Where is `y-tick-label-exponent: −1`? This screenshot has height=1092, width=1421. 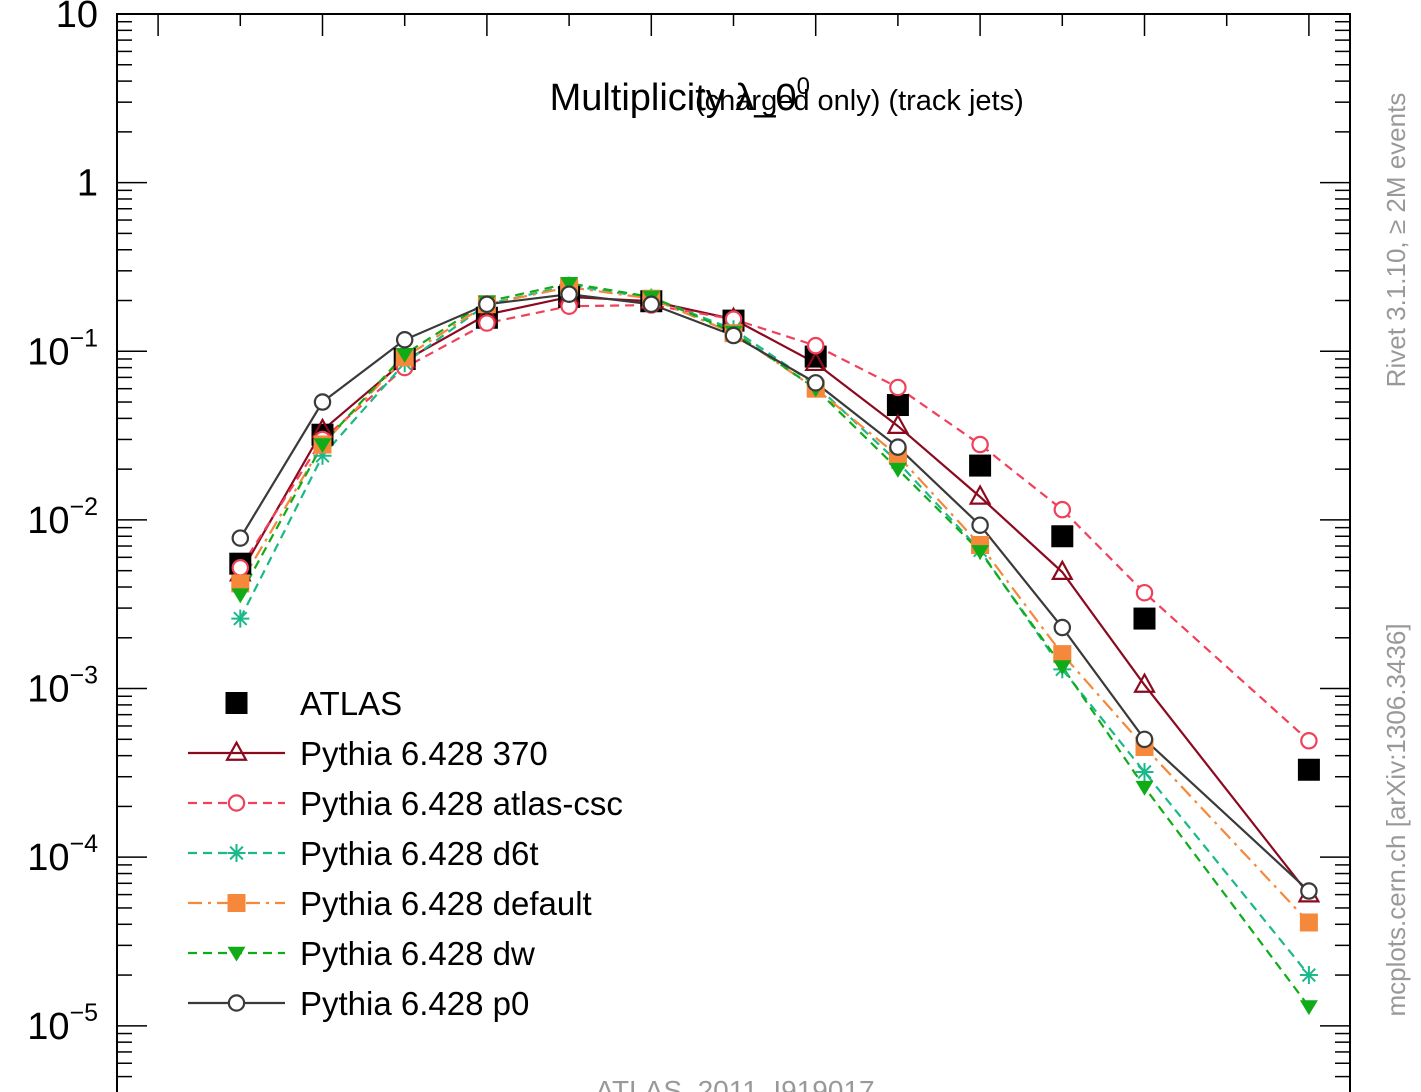 y-tick-label-exponent: −1 is located at coordinates (83, 338).